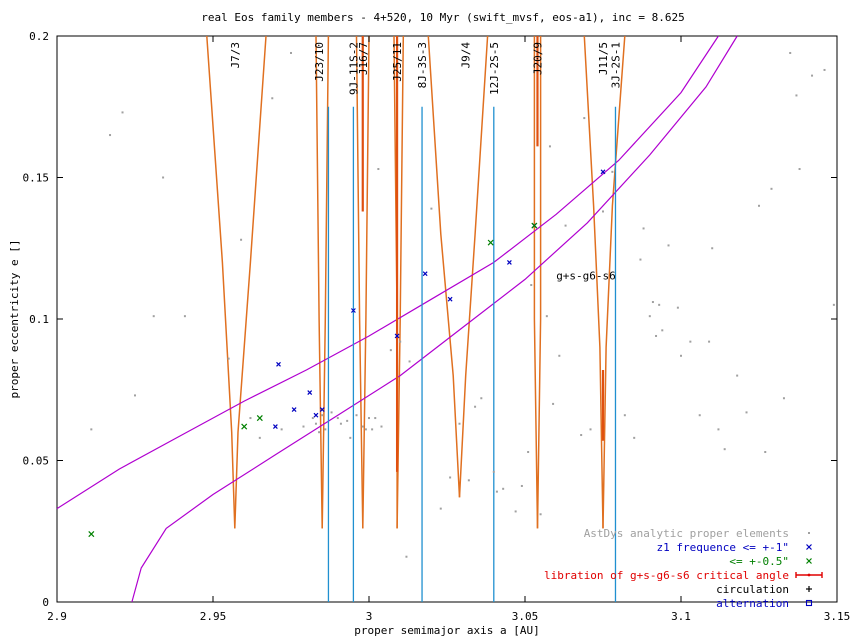 The width and height of the screenshot is (853, 639). What do you see at coordinates (369, 616) in the screenshot?
I see `x-tick-label: 3` at bounding box center [369, 616].